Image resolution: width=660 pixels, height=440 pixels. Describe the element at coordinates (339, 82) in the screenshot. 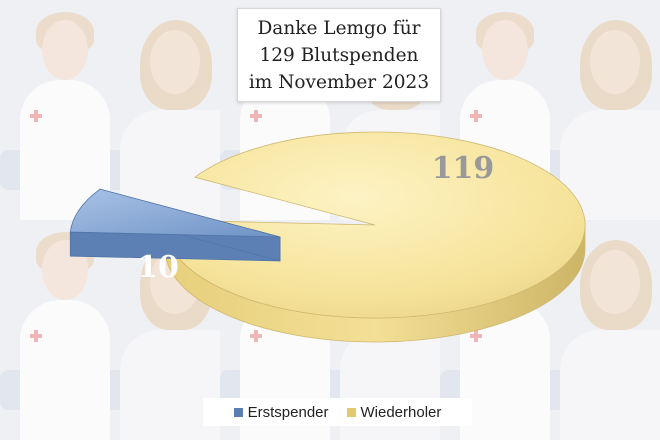

I see `chart-title-line: im November 2023` at that location.